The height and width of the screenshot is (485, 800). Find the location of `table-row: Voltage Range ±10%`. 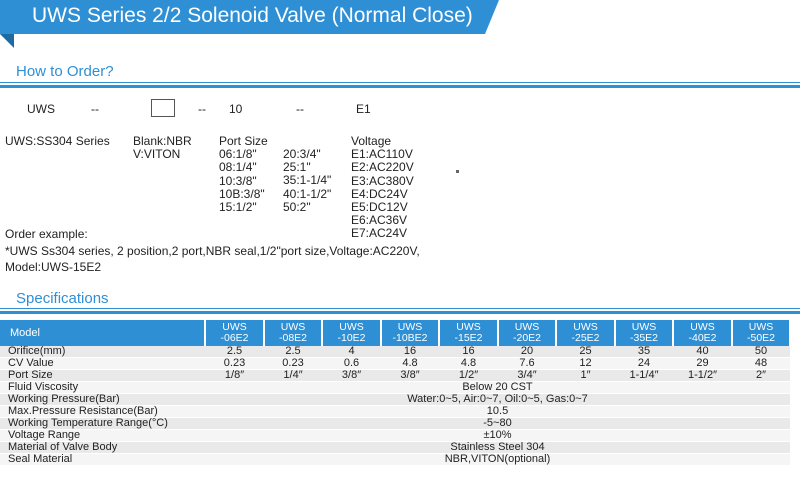

table-row: Voltage Range ±10% is located at coordinates (395, 435).